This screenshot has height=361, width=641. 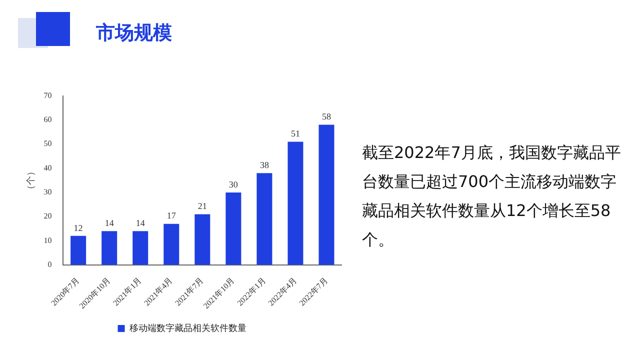 I want to click on data-label: 21, so click(x=202, y=206).